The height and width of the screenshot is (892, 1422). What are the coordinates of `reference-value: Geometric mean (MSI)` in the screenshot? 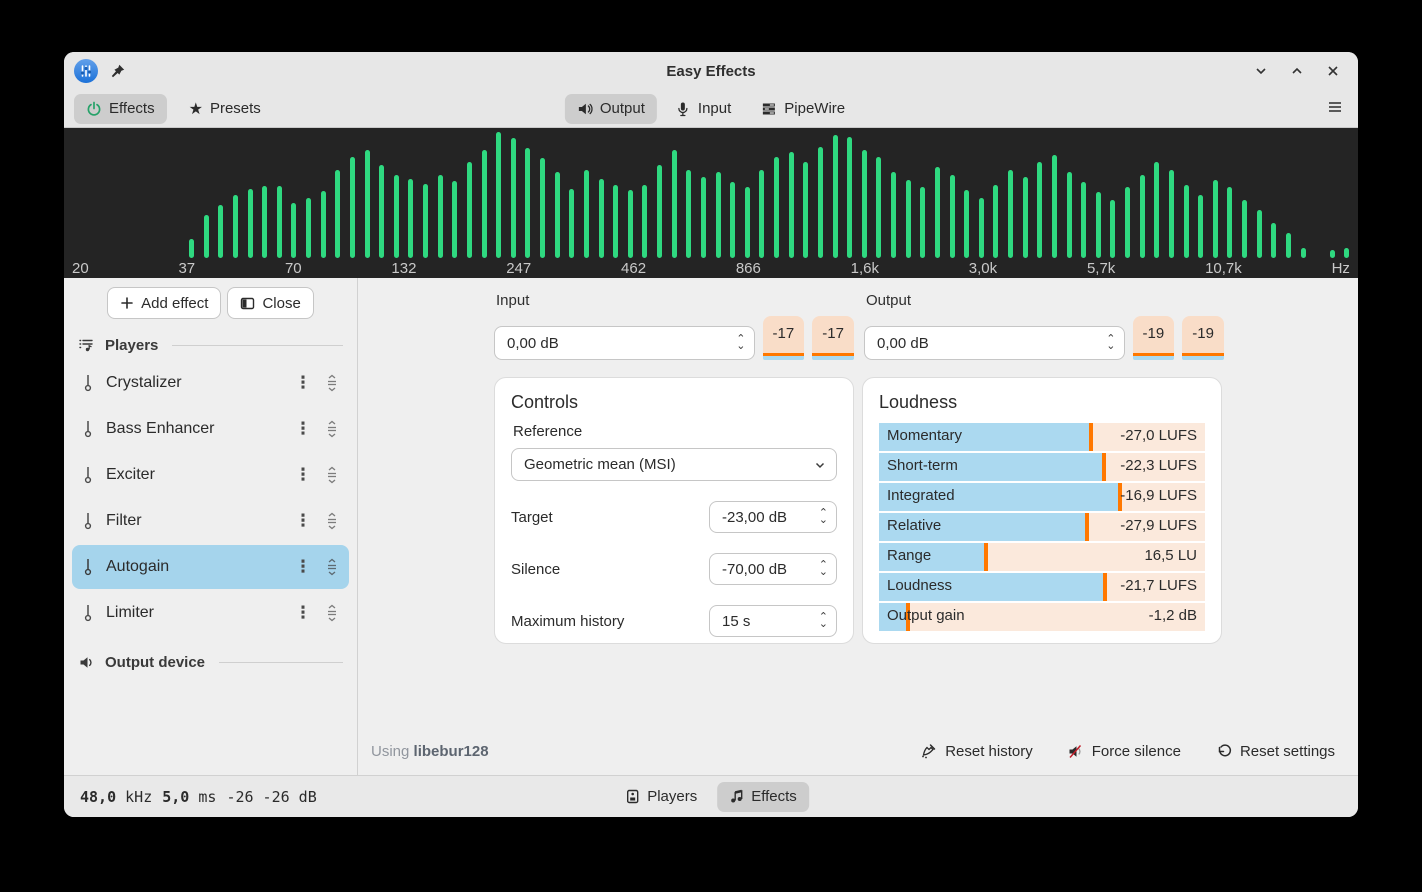 It's located at (600, 464).